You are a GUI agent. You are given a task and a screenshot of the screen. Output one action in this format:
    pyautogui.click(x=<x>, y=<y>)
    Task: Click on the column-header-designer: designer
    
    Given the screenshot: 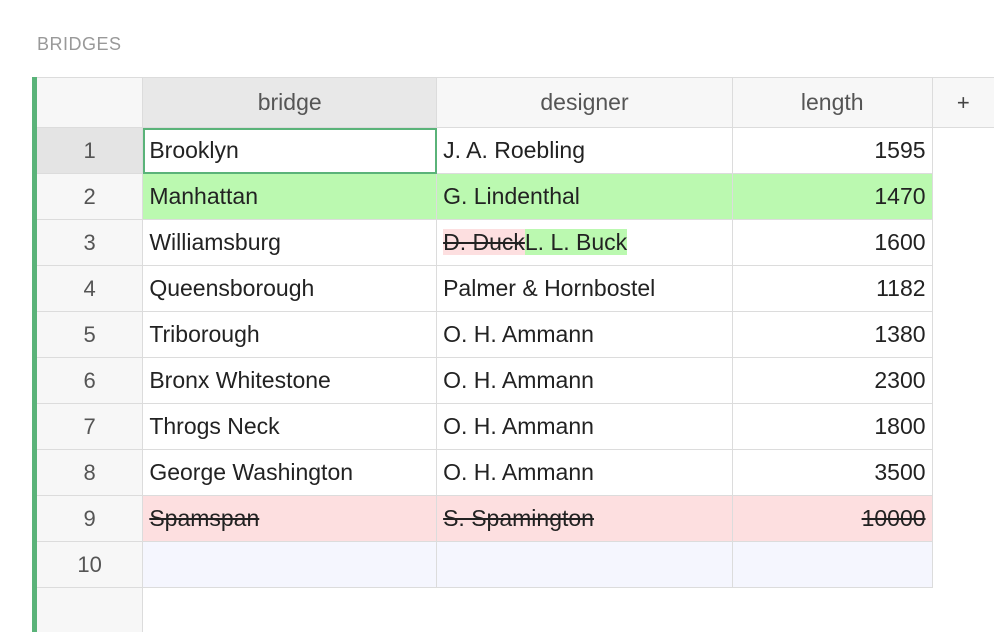 What is the action you would take?
    pyautogui.click(x=584, y=102)
    